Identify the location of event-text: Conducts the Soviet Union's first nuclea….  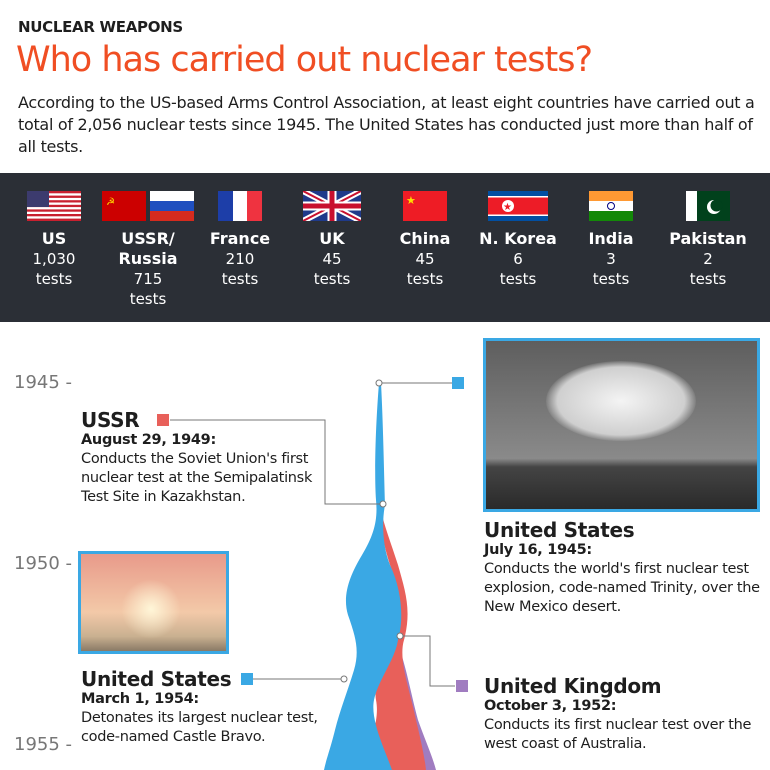
(197, 478).